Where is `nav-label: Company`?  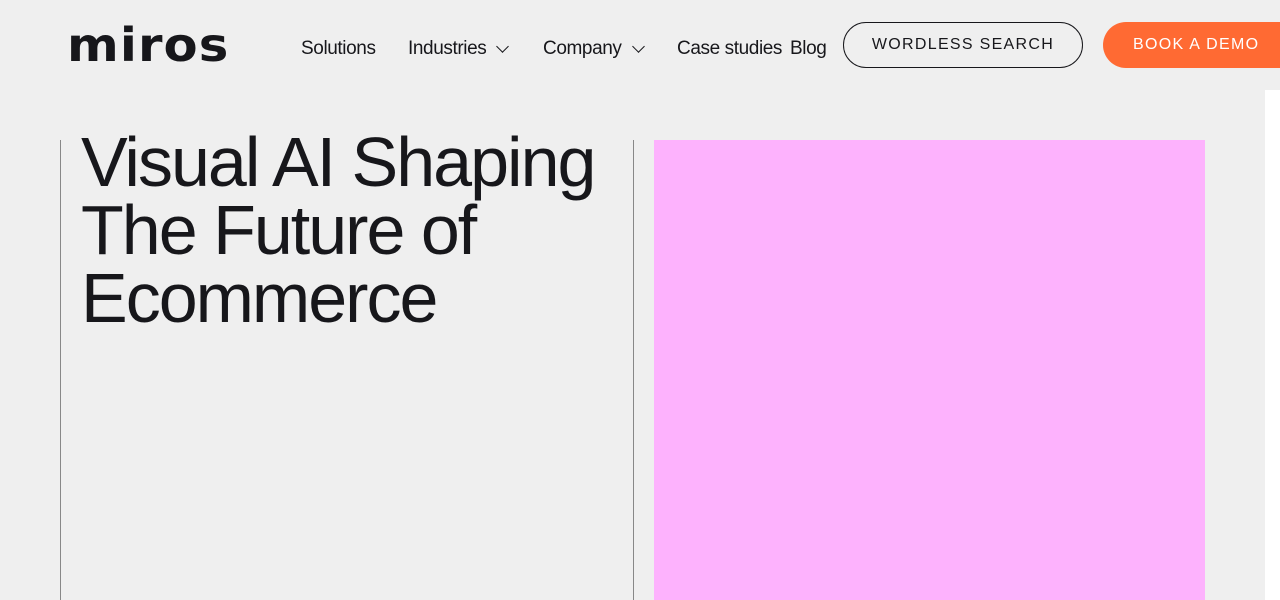 nav-label: Company is located at coordinates (582, 48).